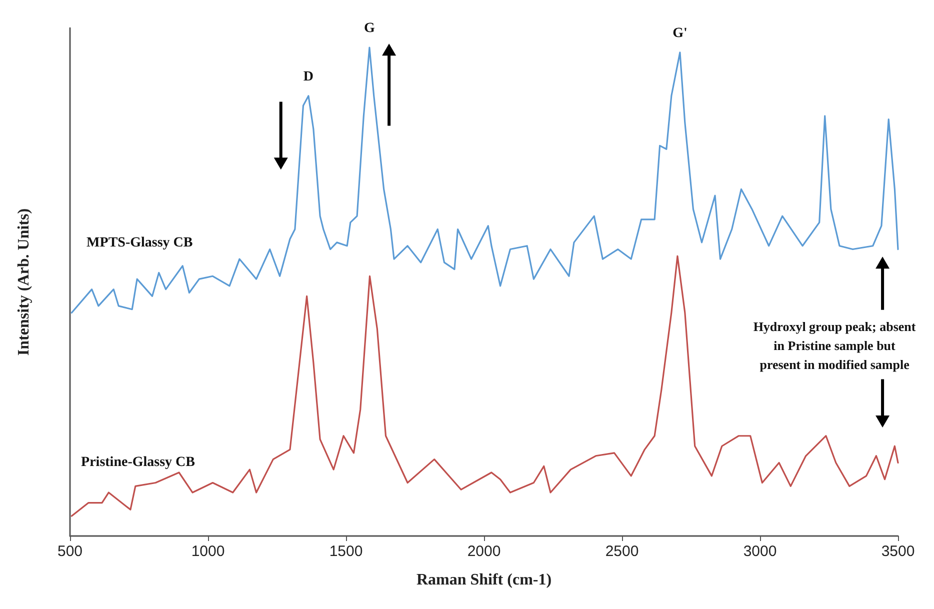 The width and height of the screenshot is (934, 609). Describe the element at coordinates (24, 282) in the screenshot. I see `y-axis-title: Intensity (Arb. Units)` at that location.